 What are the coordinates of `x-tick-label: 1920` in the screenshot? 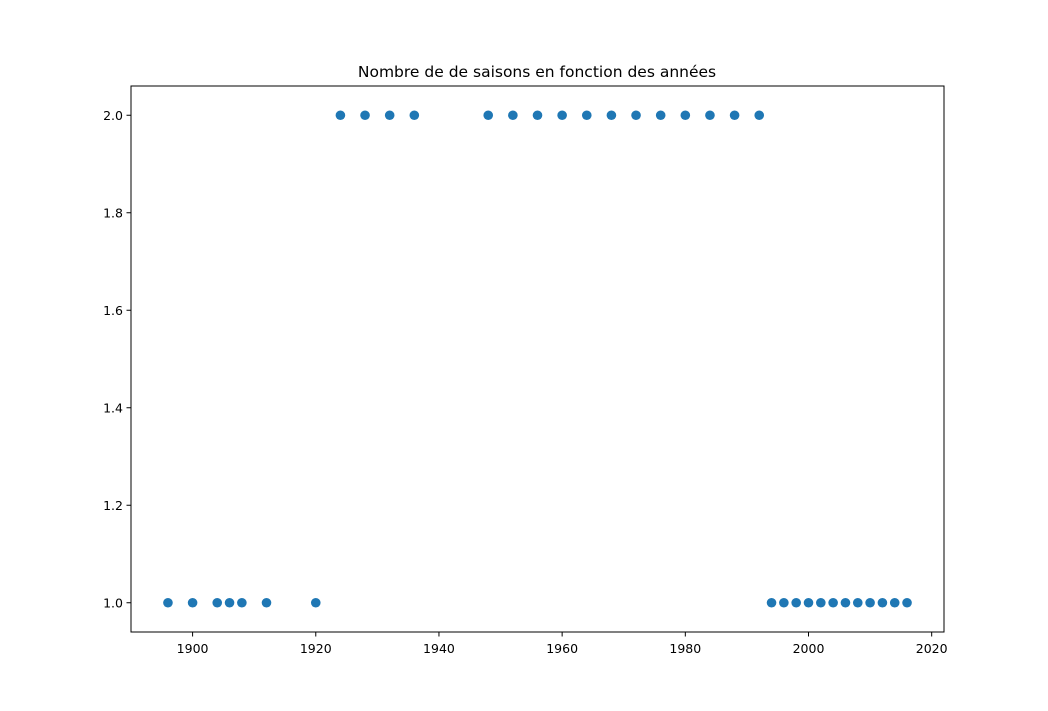 It's located at (316, 648).